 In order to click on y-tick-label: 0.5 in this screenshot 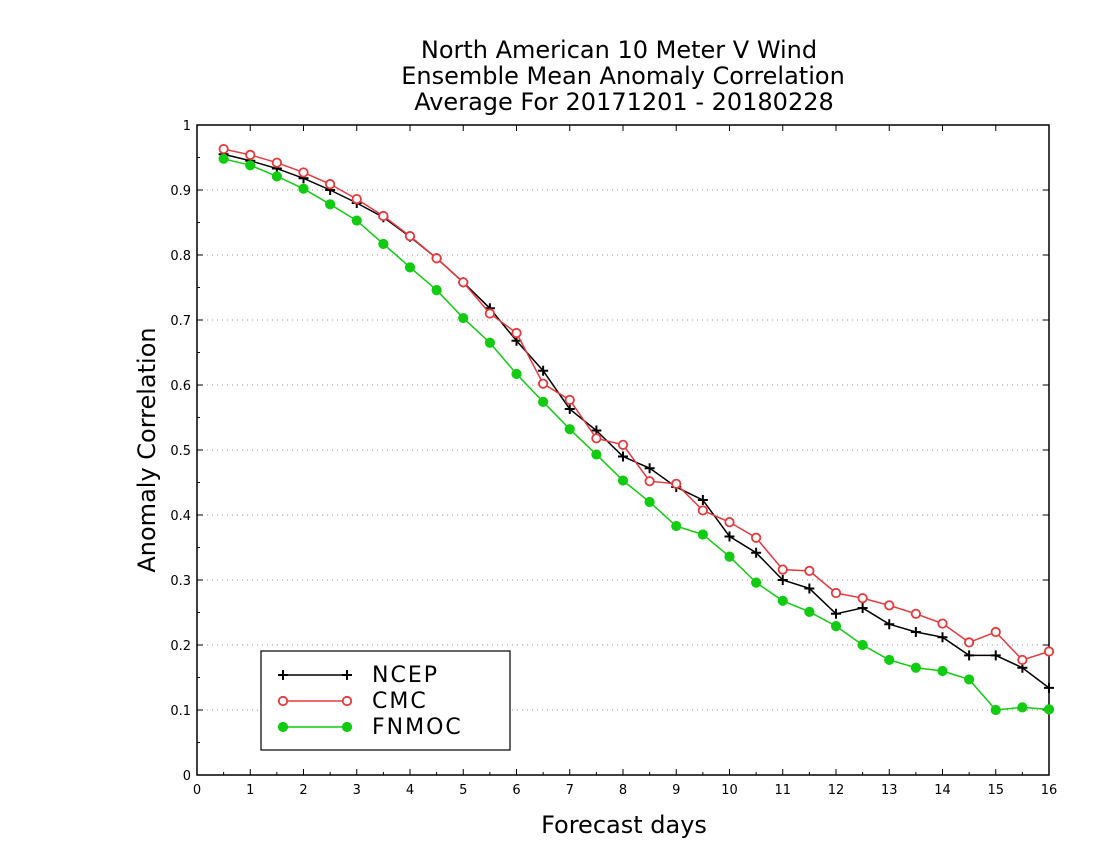, I will do `click(180, 451)`.